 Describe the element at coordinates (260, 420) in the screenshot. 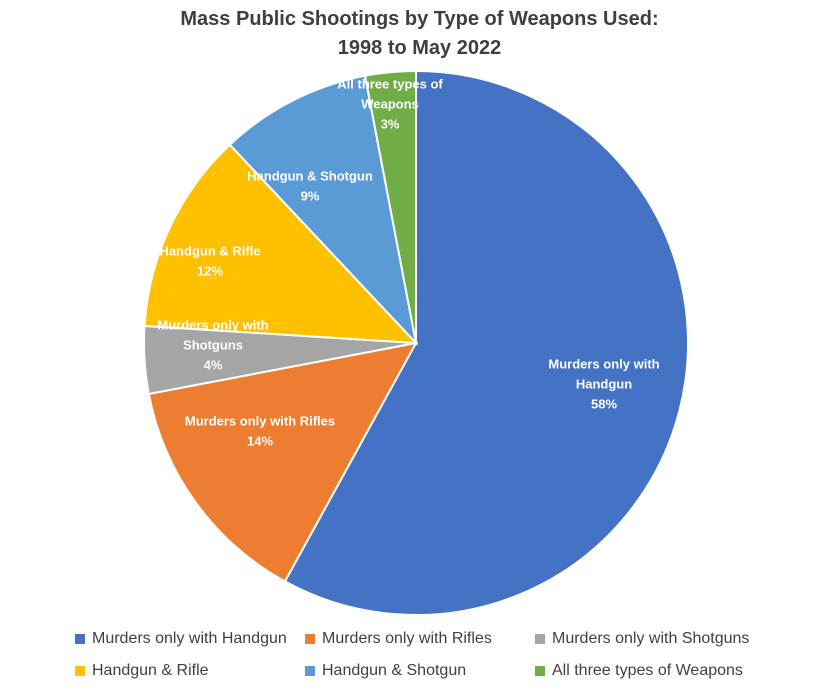

I see `slice-name-label-1: Murders only with Rifles` at that location.